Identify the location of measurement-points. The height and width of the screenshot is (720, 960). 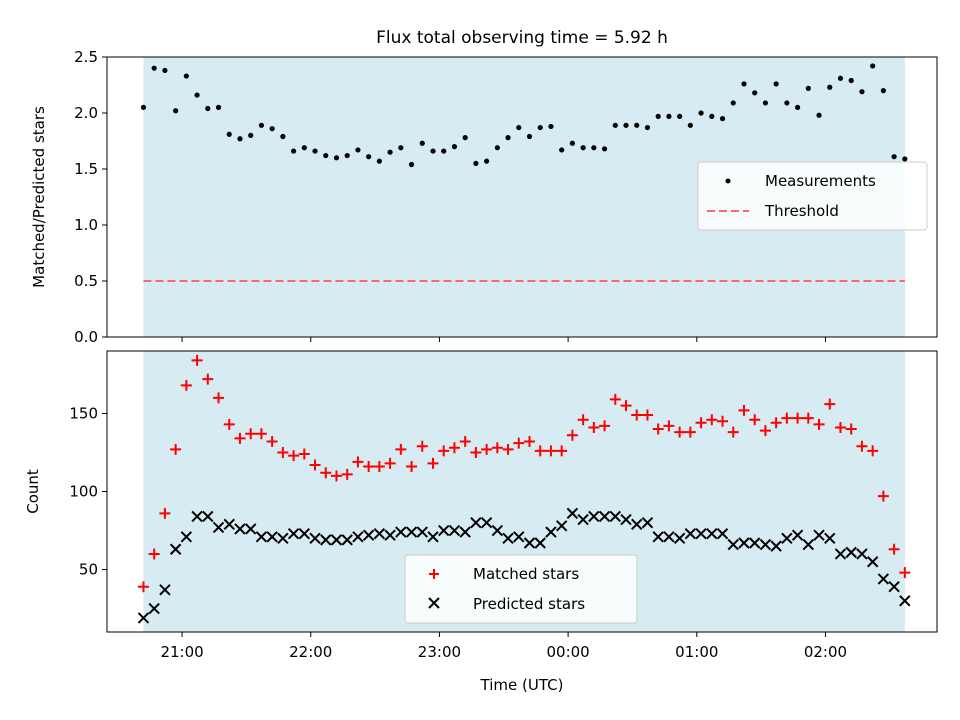
(524, 115).